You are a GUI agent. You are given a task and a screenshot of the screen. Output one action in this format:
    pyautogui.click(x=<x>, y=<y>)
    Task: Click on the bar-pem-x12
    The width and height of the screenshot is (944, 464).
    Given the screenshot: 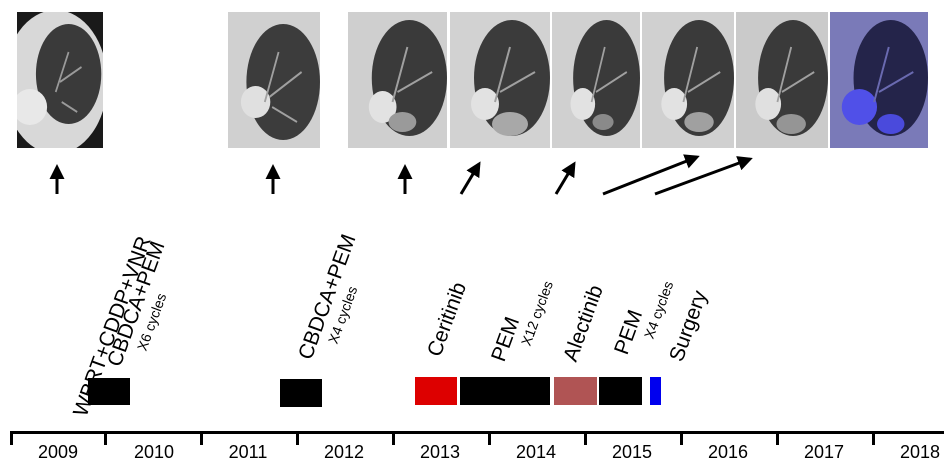 What is the action you would take?
    pyautogui.click(x=505, y=391)
    